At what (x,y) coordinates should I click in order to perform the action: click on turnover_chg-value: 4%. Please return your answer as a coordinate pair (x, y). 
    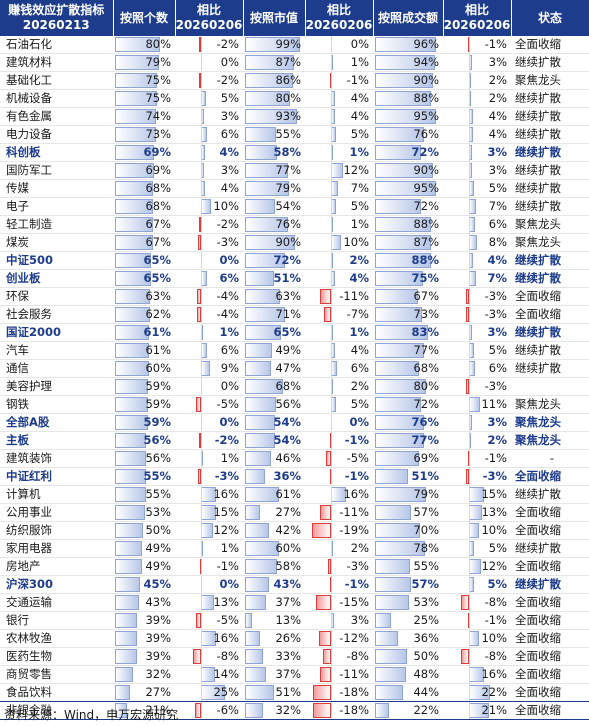
    Looking at the image, I should click on (497, 134).